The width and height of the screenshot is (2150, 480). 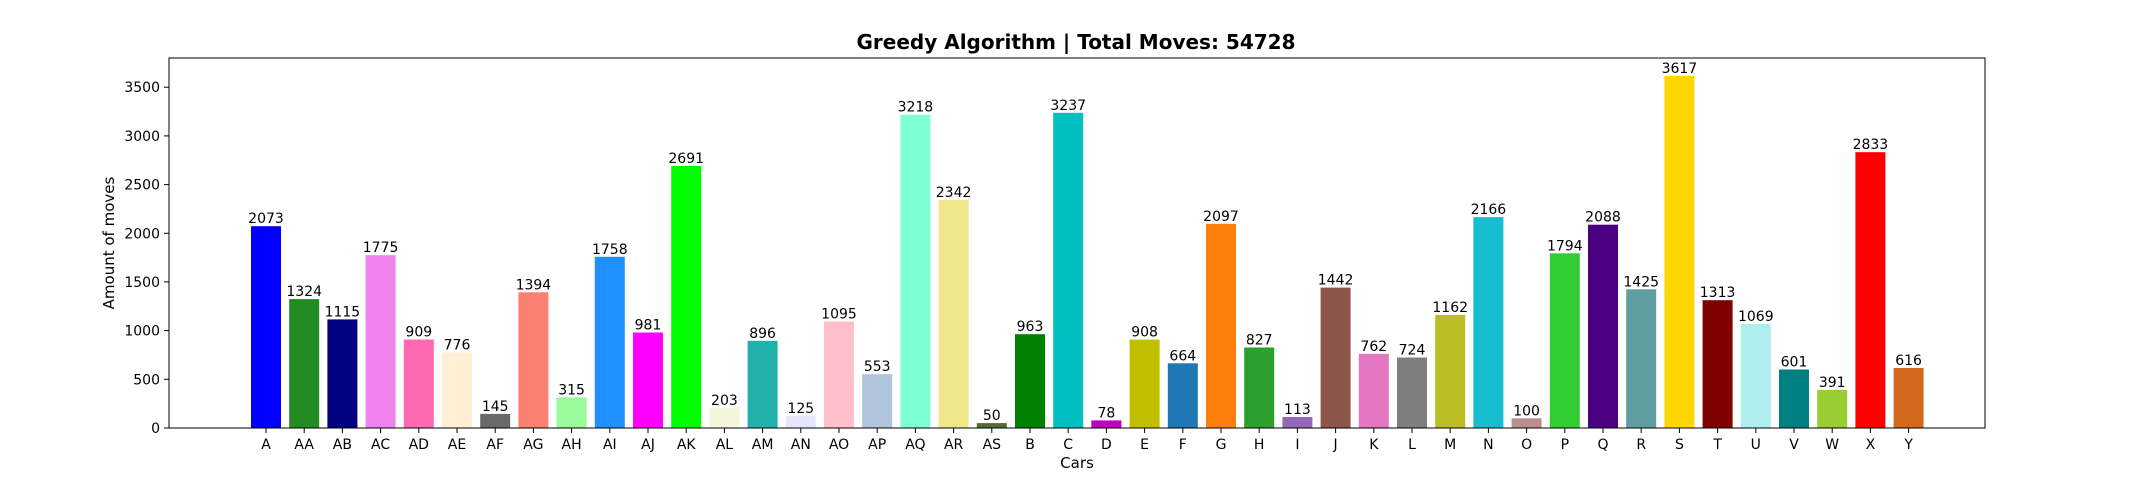 What do you see at coordinates (1106, 413) in the screenshot?
I see `data-label-D: 78` at bounding box center [1106, 413].